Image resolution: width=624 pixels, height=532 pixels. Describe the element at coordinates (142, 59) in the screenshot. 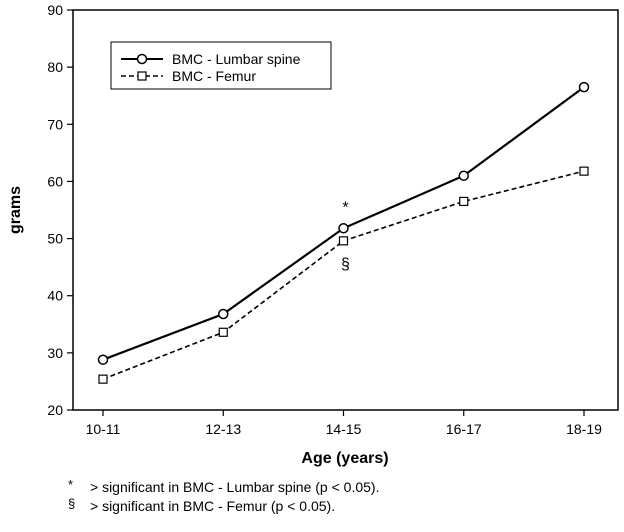

I see `legend-marker-lumbar` at that location.